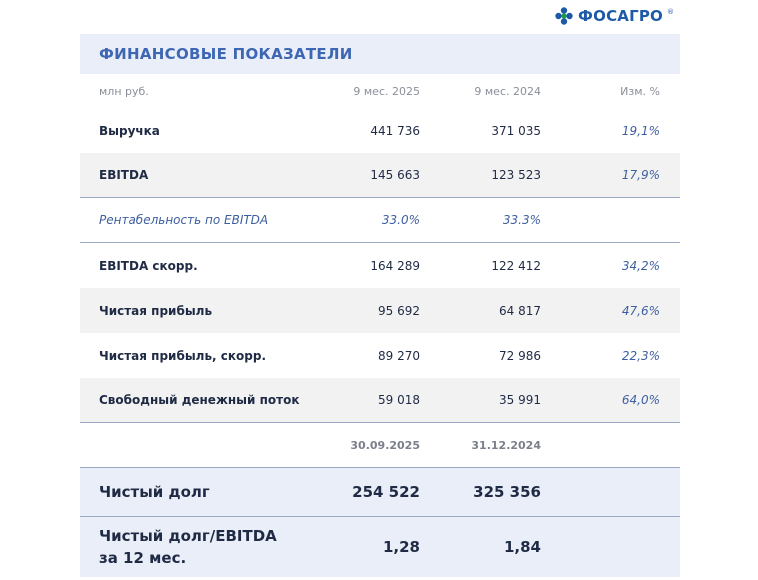 Image resolution: width=758 pixels, height=580 pixels. I want to click on table-row-ebitda-margin: Рентабельность по EBITDA 33.0% 33.3%, so click(380, 220).